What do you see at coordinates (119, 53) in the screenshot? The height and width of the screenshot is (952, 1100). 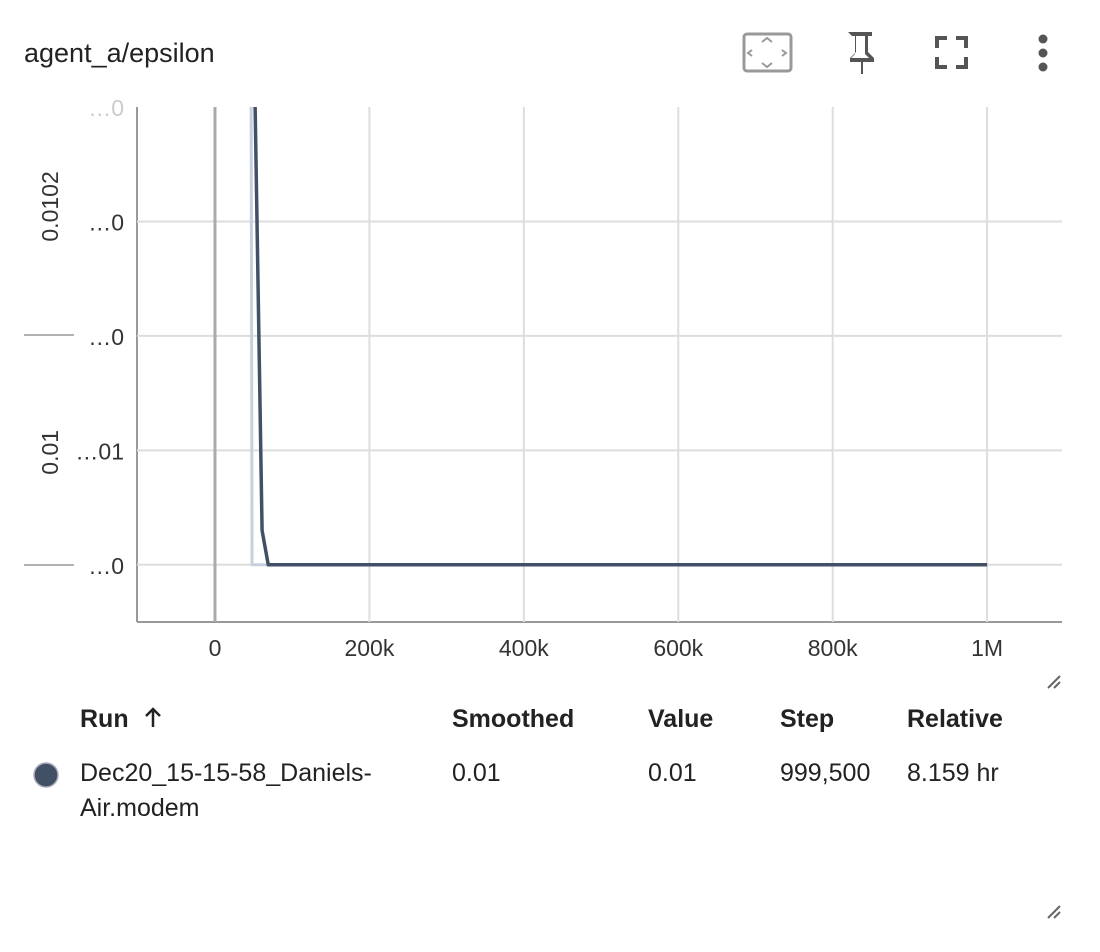 I see `card-title: agent_a/epsilon` at bounding box center [119, 53].